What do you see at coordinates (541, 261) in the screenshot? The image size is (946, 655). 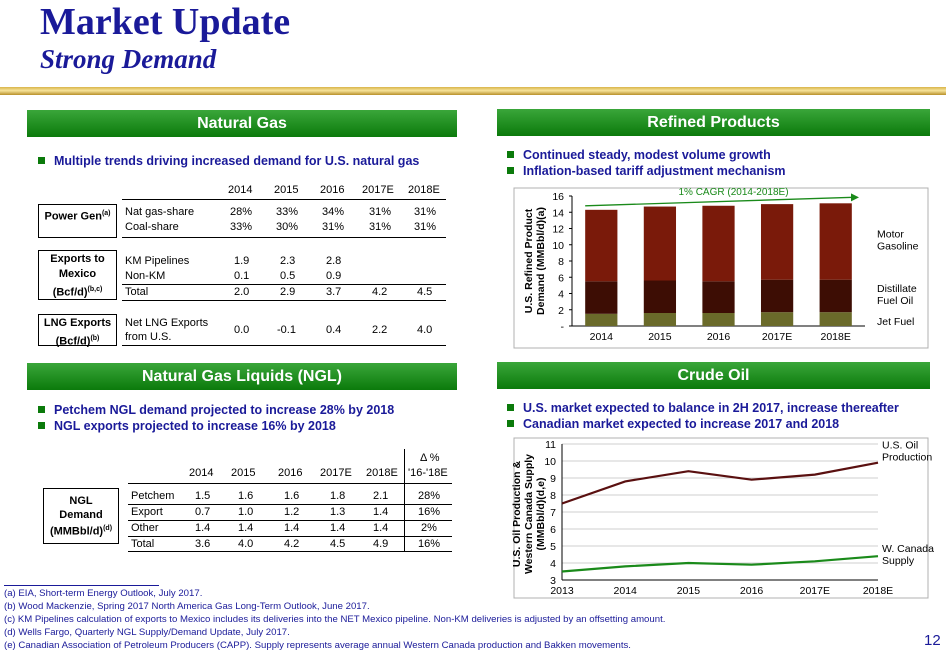 I see `y-axis-label-line: Demand (MMBbl/d)(a)` at bounding box center [541, 261].